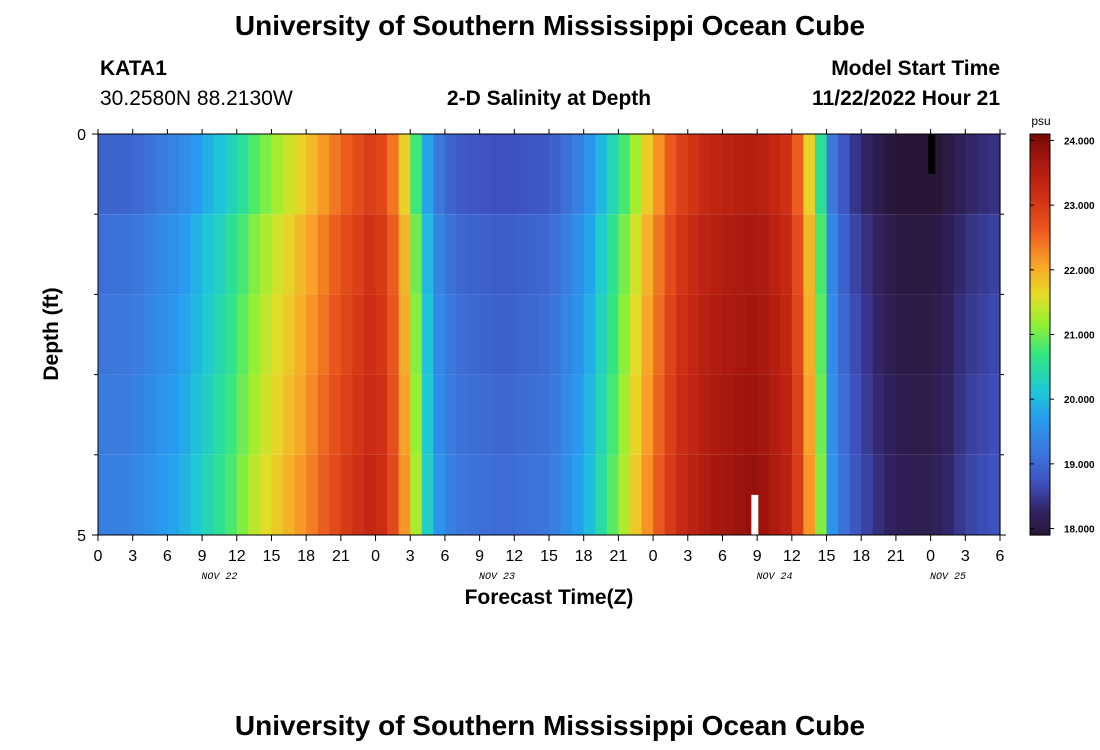 The image size is (1100, 750). What do you see at coordinates (965, 556) in the screenshot?
I see `x-tick-label: 3` at bounding box center [965, 556].